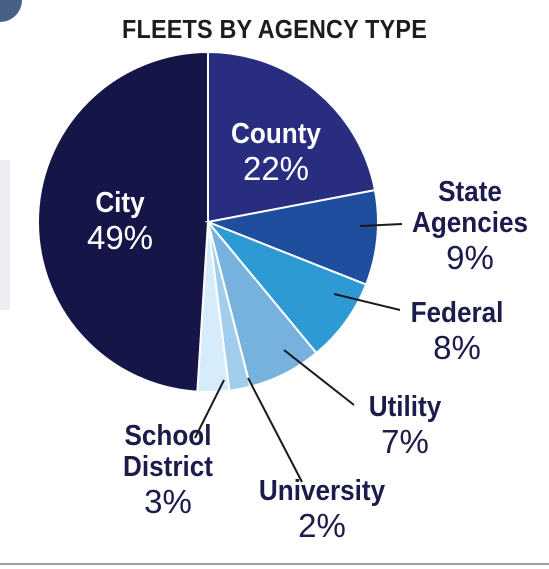  I want to click on leader-line-utility, so click(319, 377).